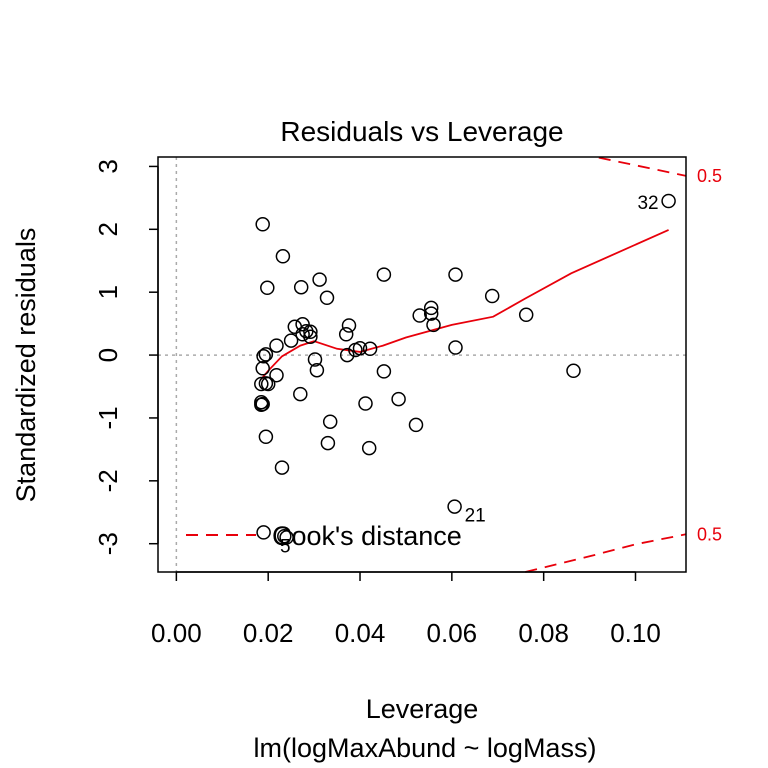  What do you see at coordinates (108, 229) in the screenshot?
I see `y-tick-label: 2` at bounding box center [108, 229].